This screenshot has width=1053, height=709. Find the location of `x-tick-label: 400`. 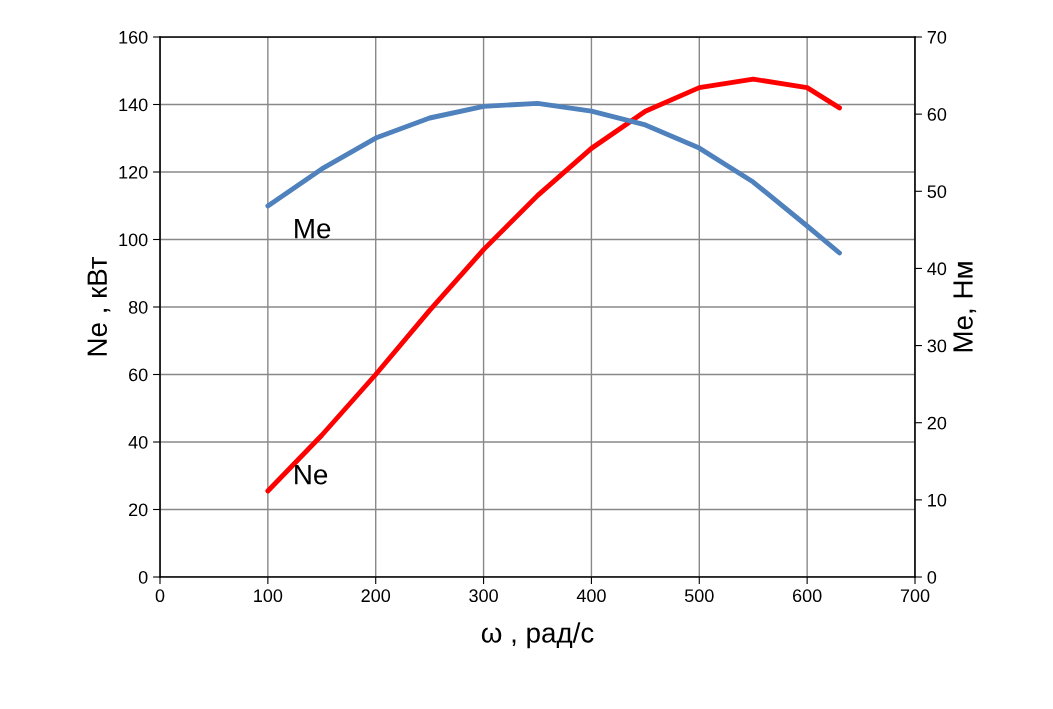

x-tick-label: 400 is located at coordinates (591, 596).